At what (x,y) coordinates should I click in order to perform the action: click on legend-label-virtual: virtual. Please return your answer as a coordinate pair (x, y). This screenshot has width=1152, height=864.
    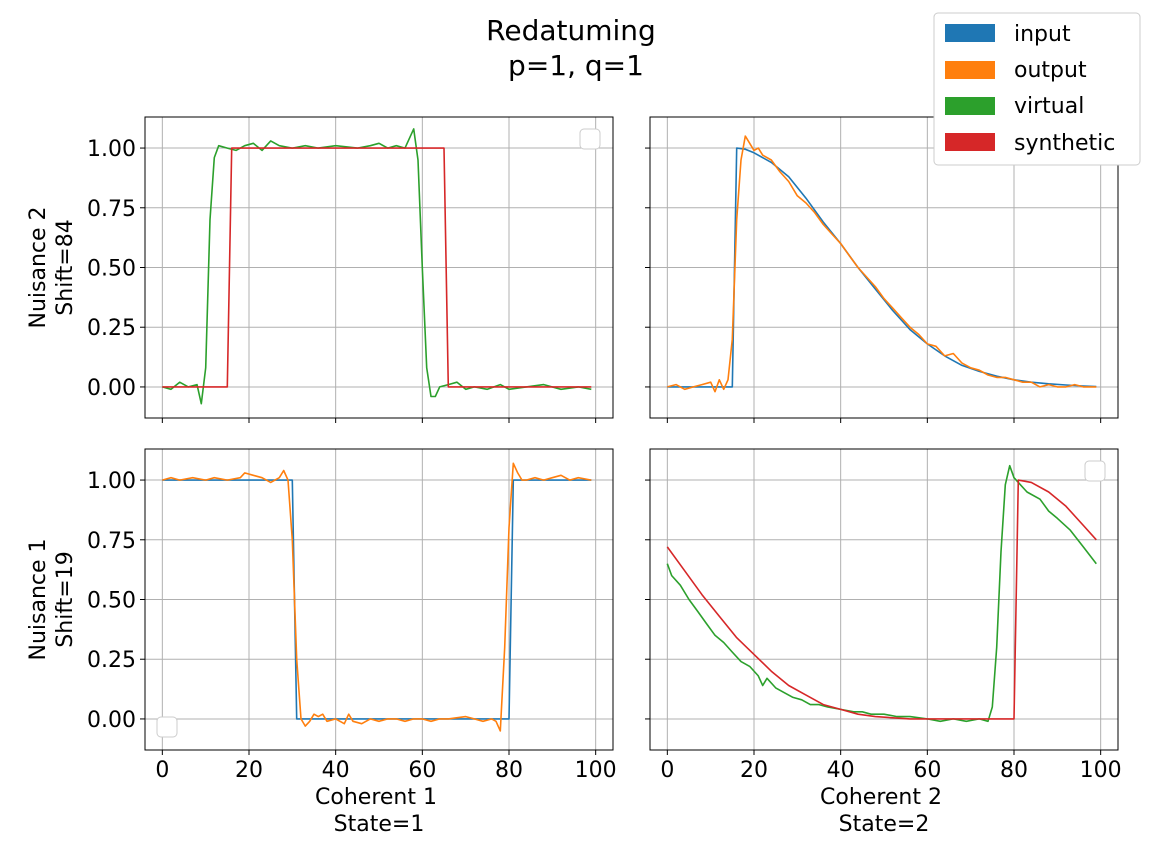
    Looking at the image, I should click on (1049, 106).